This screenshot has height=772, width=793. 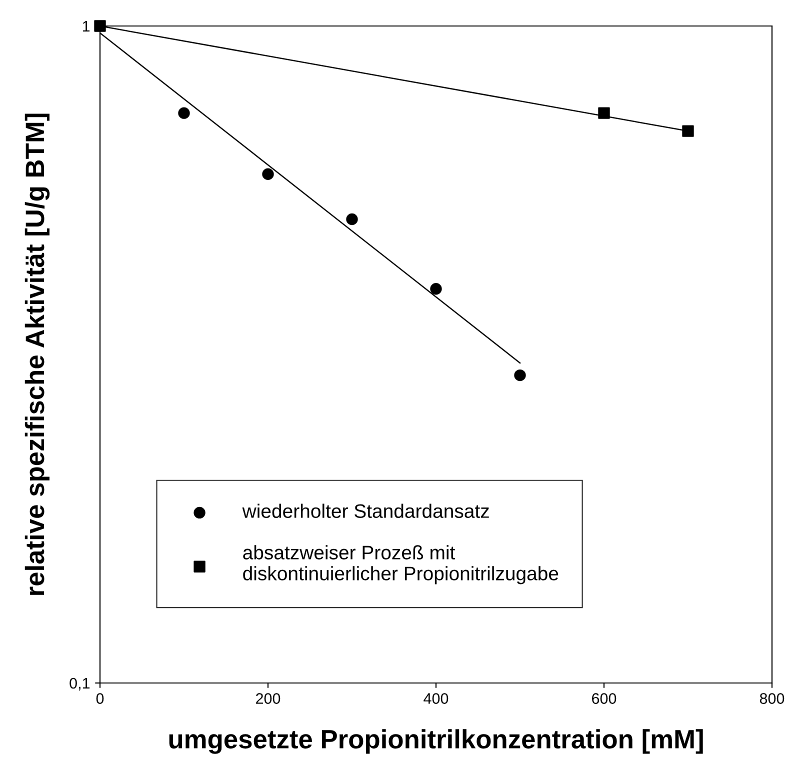 What do you see at coordinates (80, 684) in the screenshot?
I see `y-tick-label: 0,1` at bounding box center [80, 684].